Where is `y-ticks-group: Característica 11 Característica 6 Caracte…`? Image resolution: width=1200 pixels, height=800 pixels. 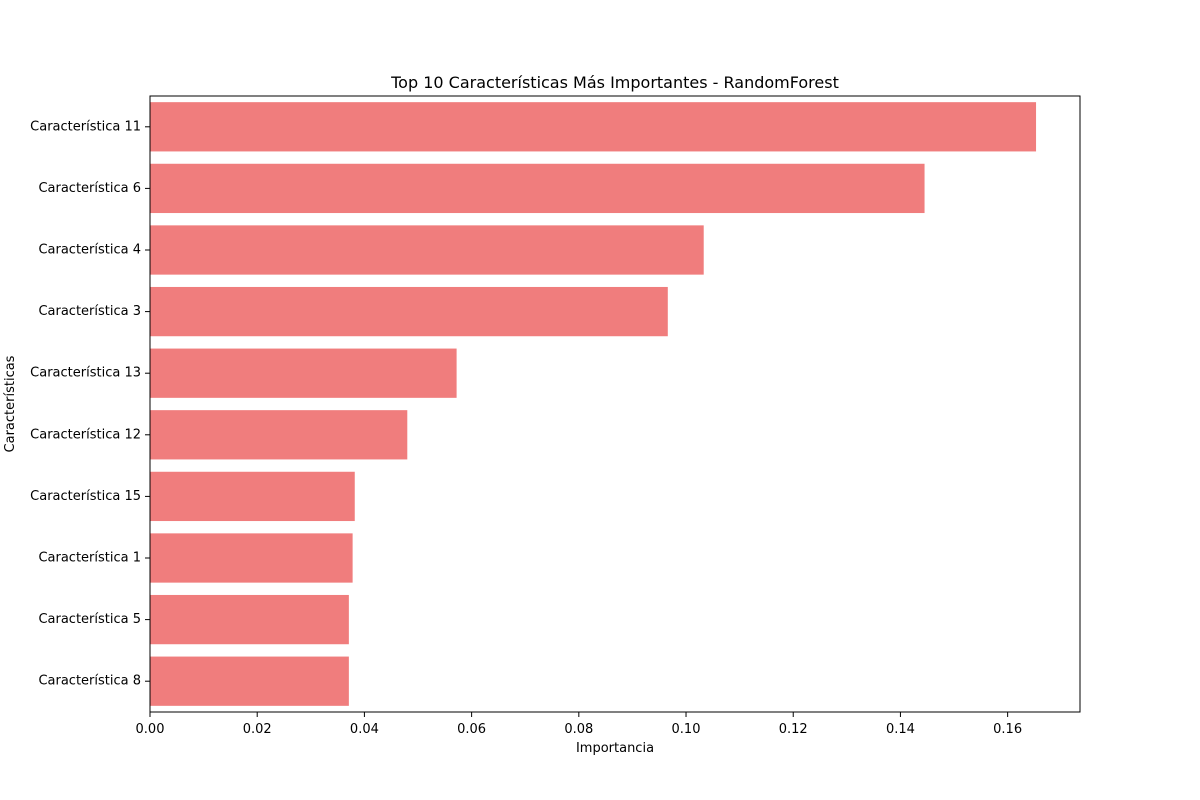
y-ticks-group: Característica 11 Característica 6 Caracte… is located at coordinates (90, 404).